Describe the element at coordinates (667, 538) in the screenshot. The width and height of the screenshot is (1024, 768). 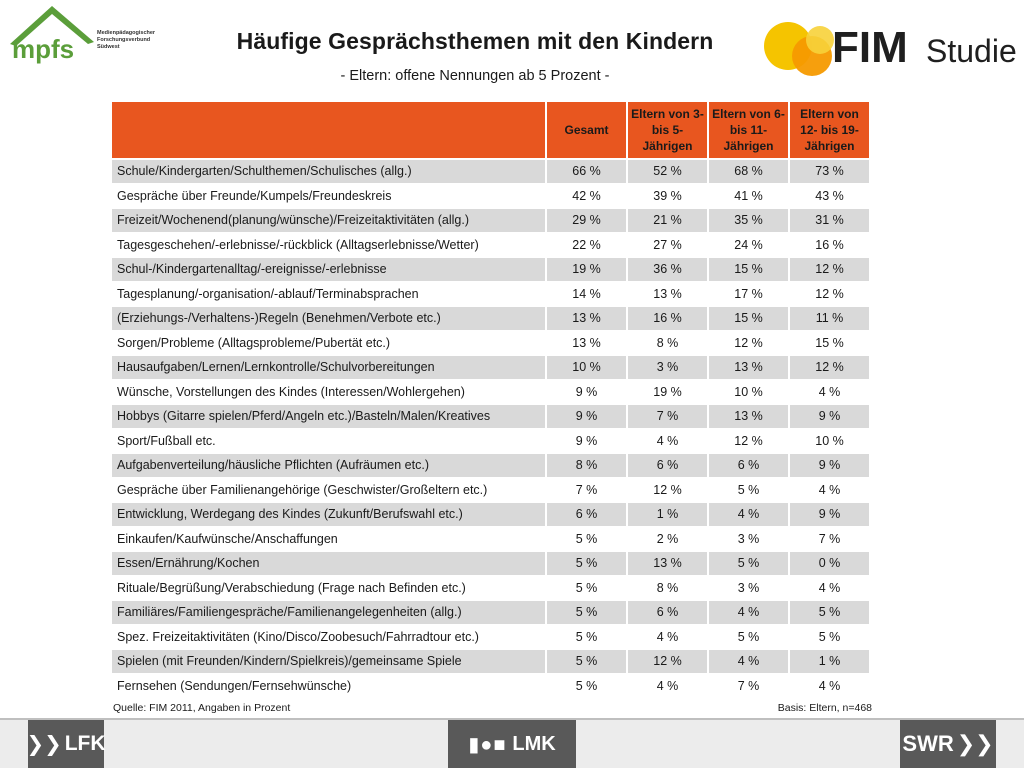
I see `value-3-5: 2 %` at that location.